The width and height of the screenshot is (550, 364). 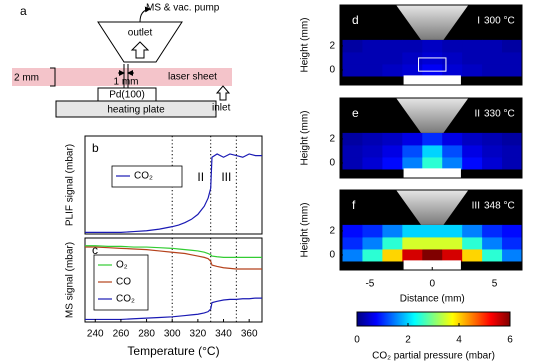 What do you see at coordinates (369, 284) in the screenshot?
I see `x-tick-label: -5` at bounding box center [369, 284].